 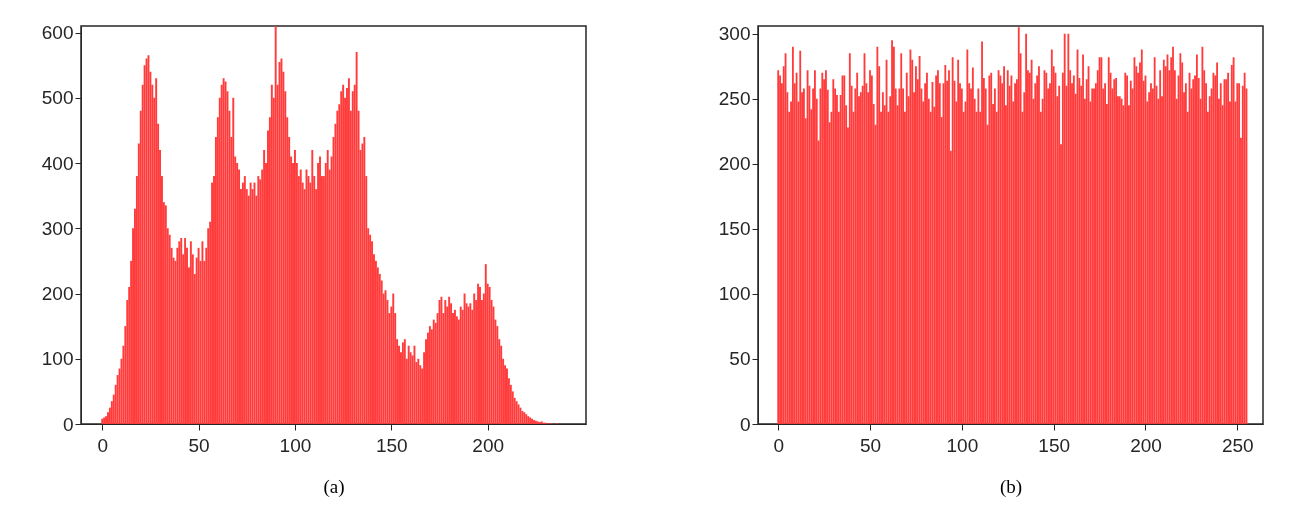 I want to click on x-axis-title: (b), so click(x=1011, y=486).